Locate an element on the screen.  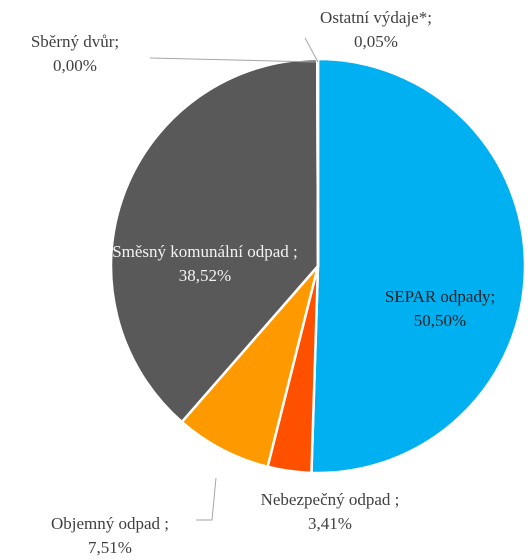
value-label: 50,50% is located at coordinates (440, 320).